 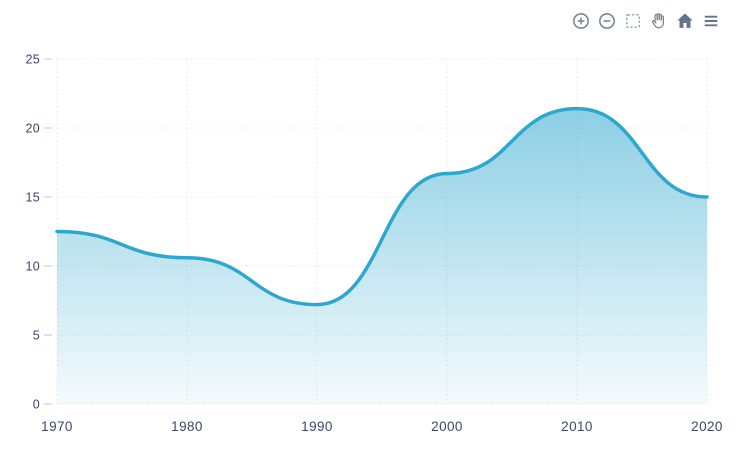 I want to click on x-axis-label: 2020, so click(x=707, y=426).